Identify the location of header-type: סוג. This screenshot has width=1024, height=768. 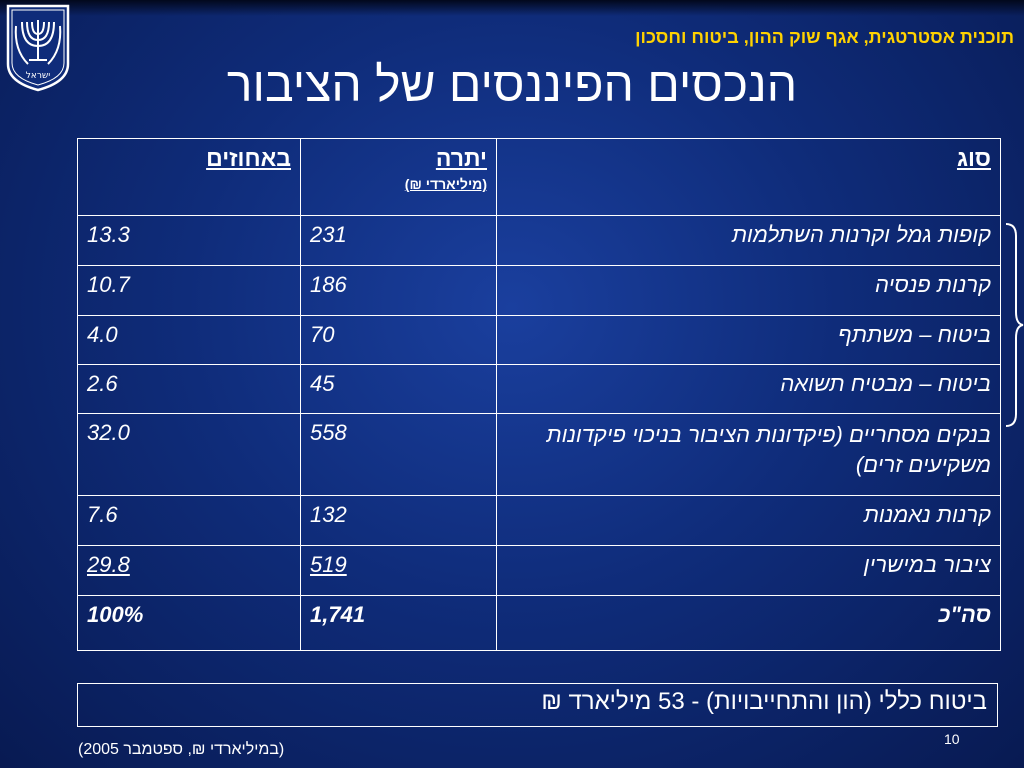
(748, 177).